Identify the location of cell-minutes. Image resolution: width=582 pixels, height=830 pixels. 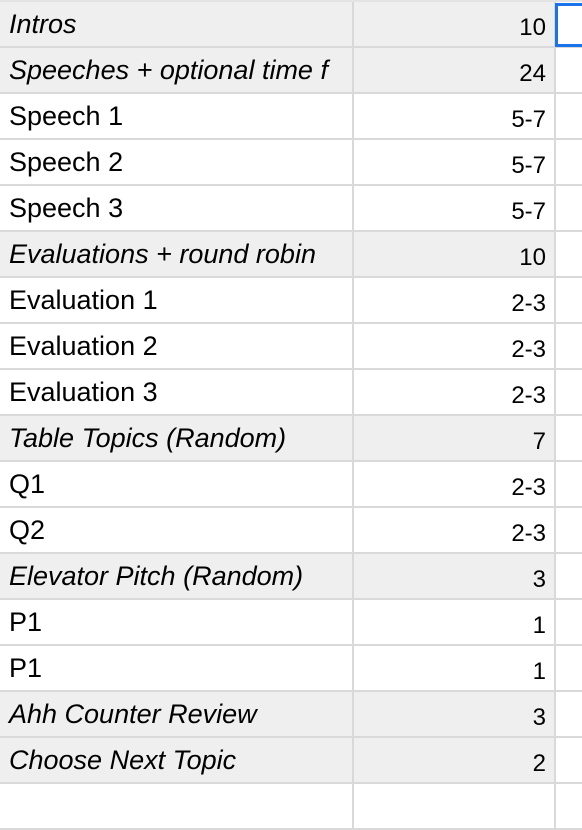
(455, 806).